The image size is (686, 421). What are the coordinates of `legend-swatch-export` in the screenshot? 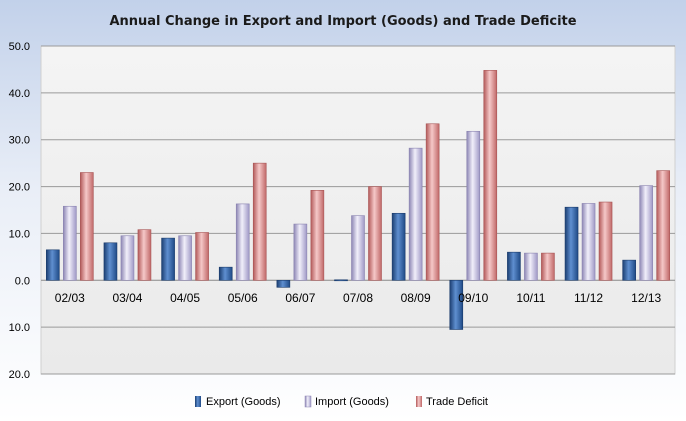 It's located at (198, 401).